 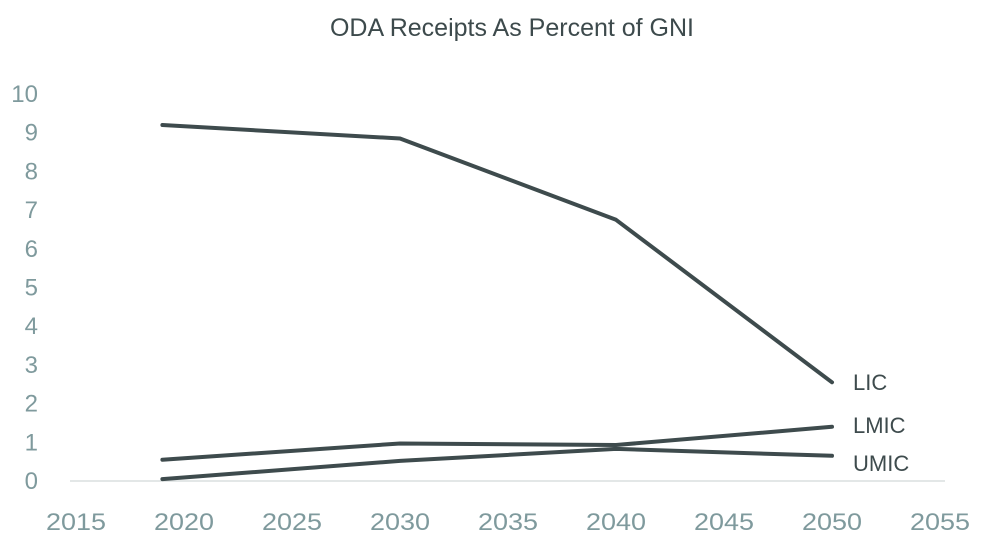 What do you see at coordinates (76, 522) in the screenshot?
I see `x-tick-label: 2015` at bounding box center [76, 522].